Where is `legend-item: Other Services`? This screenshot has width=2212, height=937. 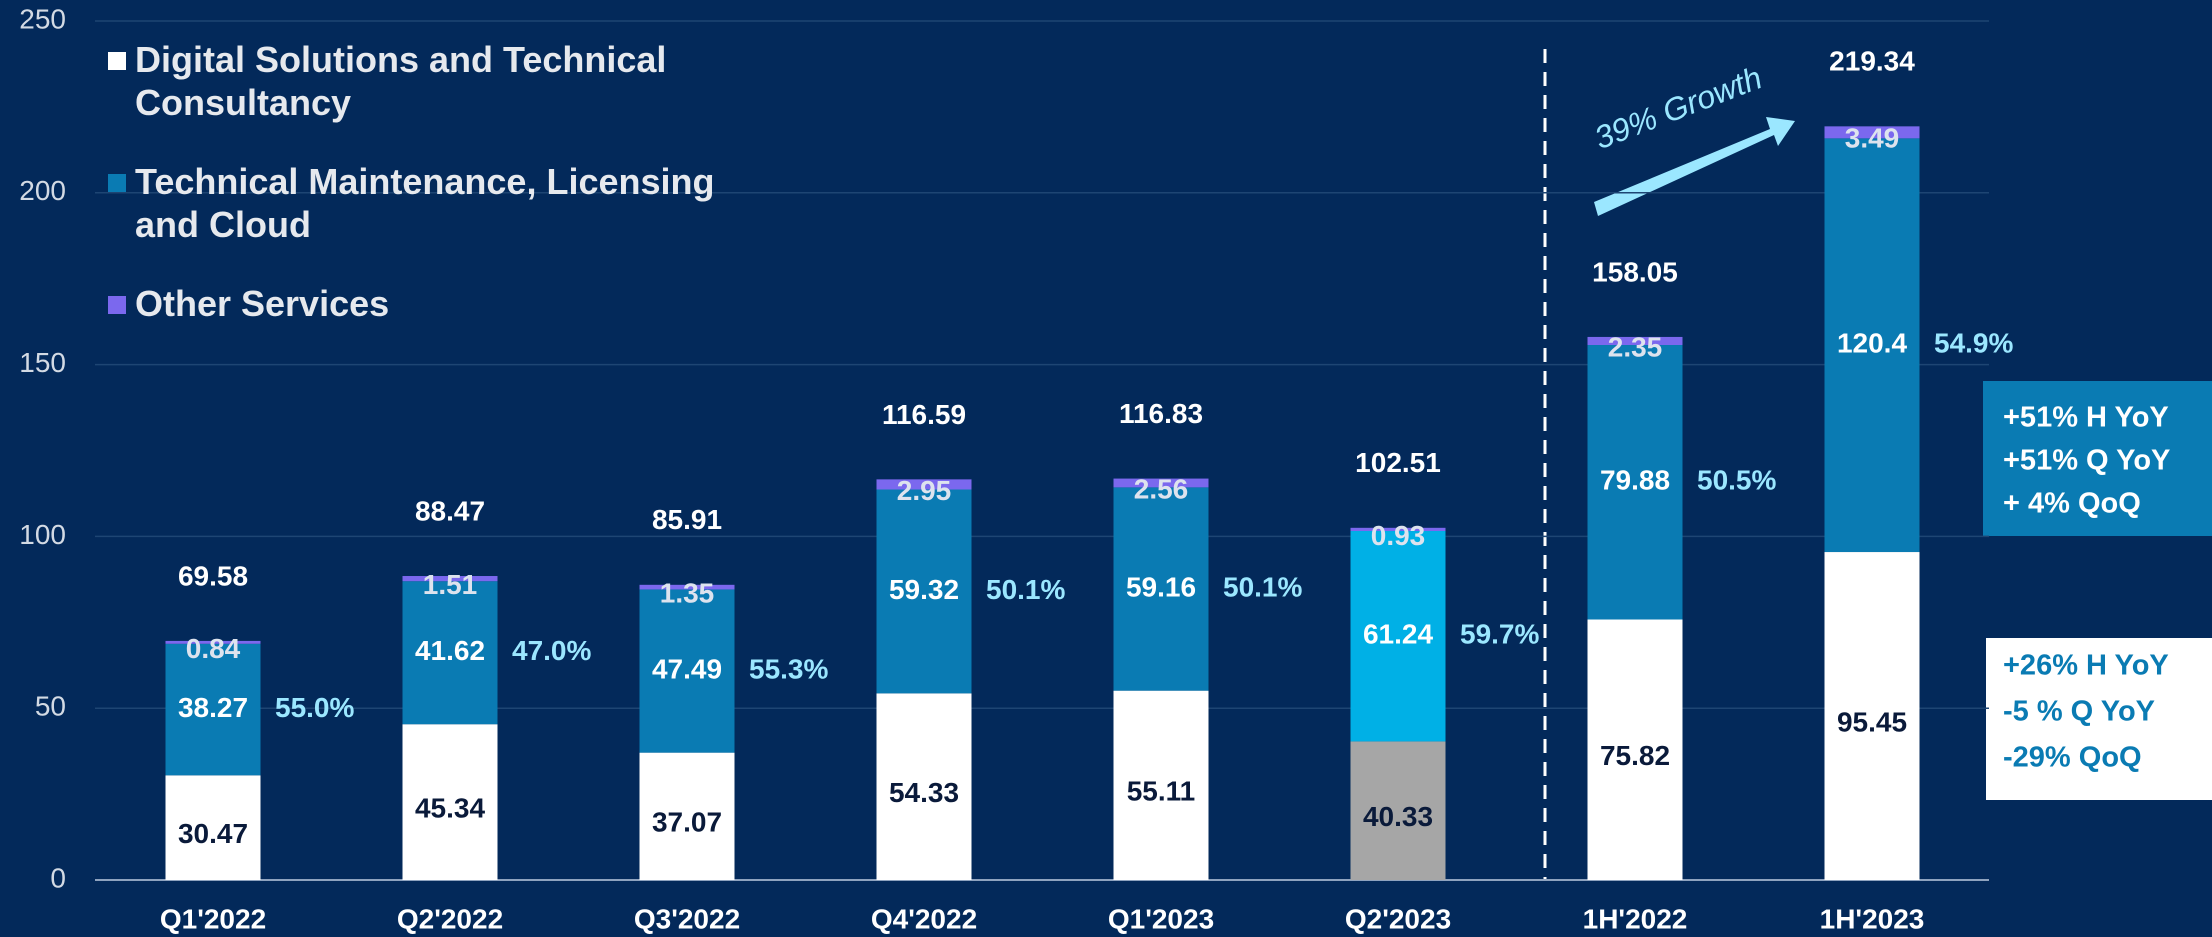
legend-item: Other Services is located at coordinates (429, 303).